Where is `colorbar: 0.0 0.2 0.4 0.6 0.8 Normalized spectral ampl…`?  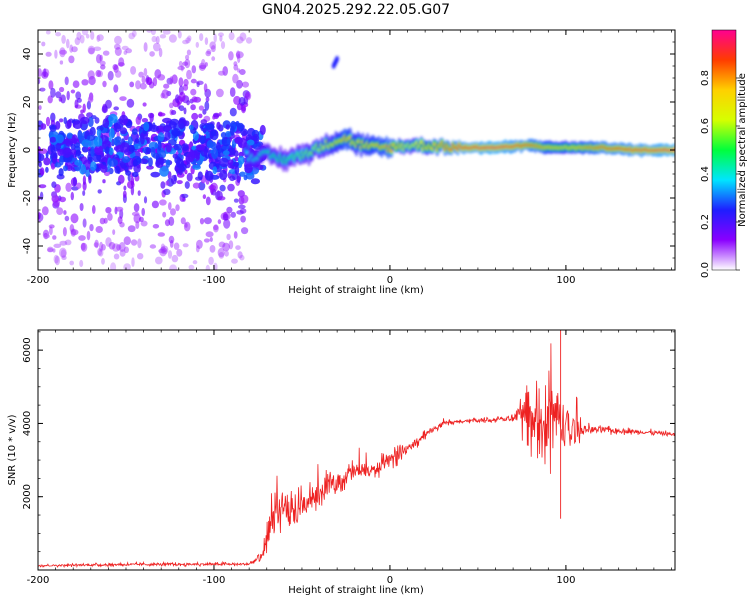 colorbar: 0.0 0.2 0.4 0.6 0.8 Normalized spectral ampl… is located at coordinates (724, 153).